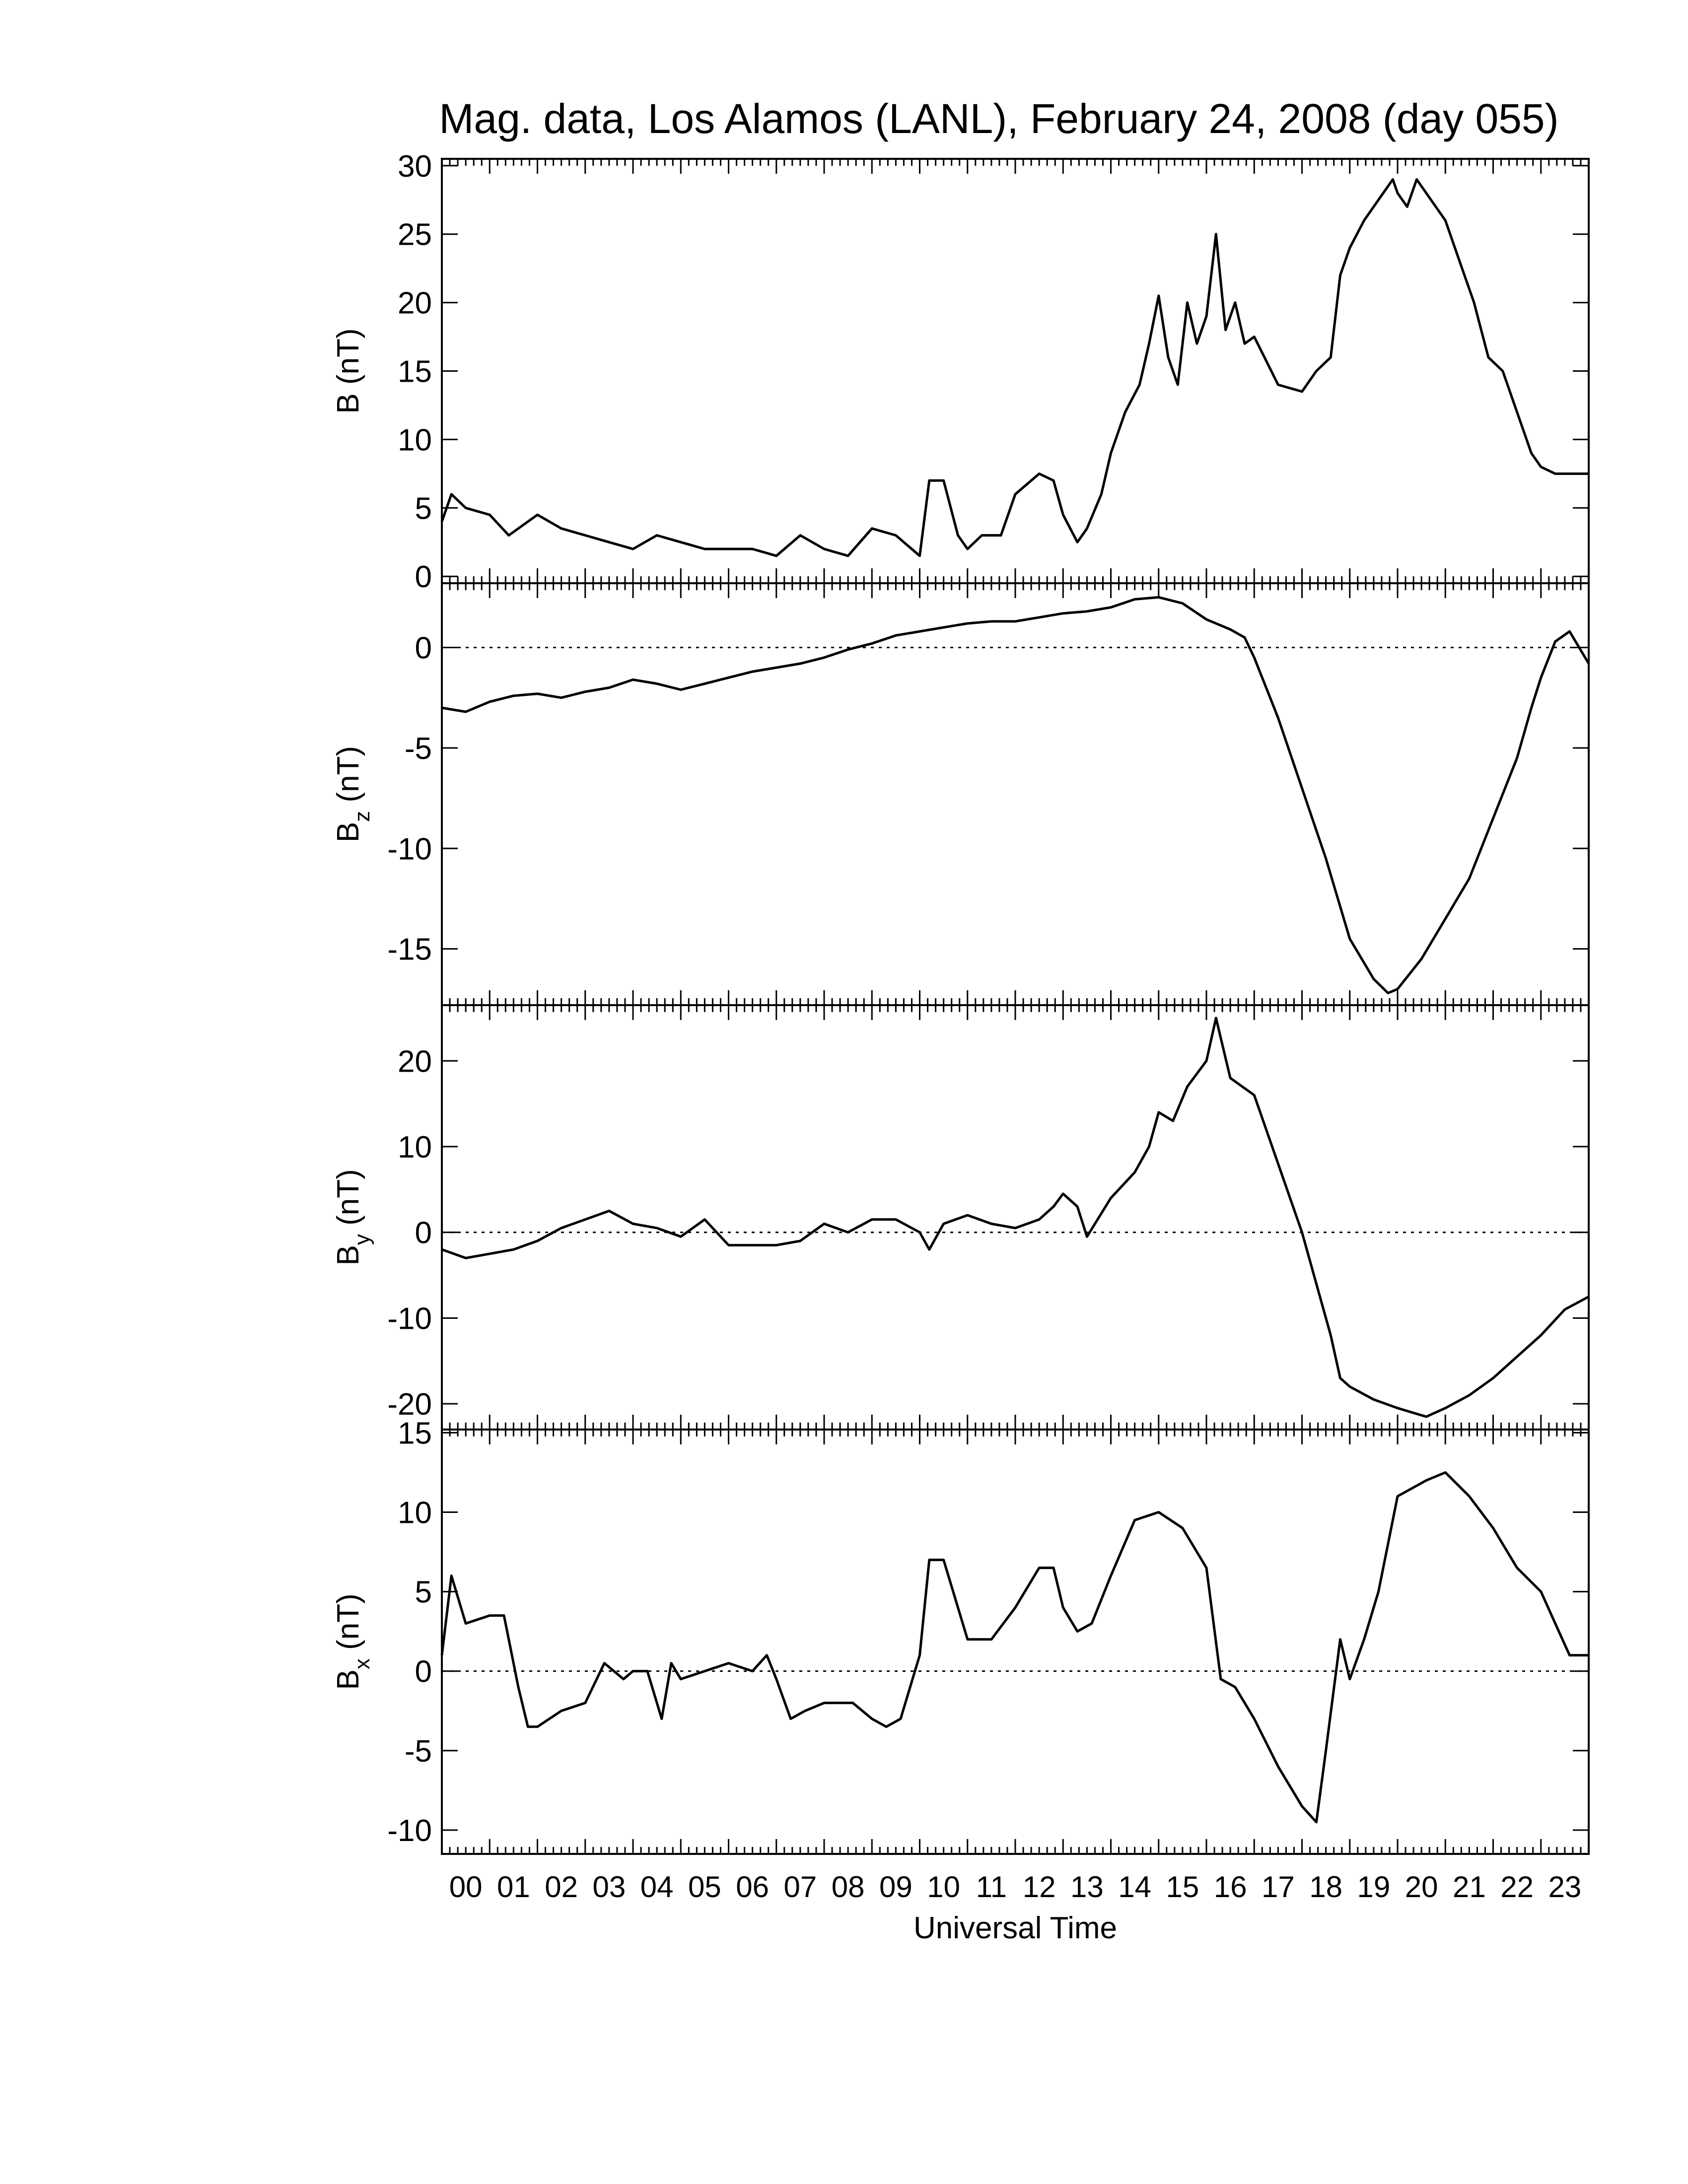 This screenshot has width=1688, height=2184. I want to click on y-axis-label: B (nT), so click(348, 370).